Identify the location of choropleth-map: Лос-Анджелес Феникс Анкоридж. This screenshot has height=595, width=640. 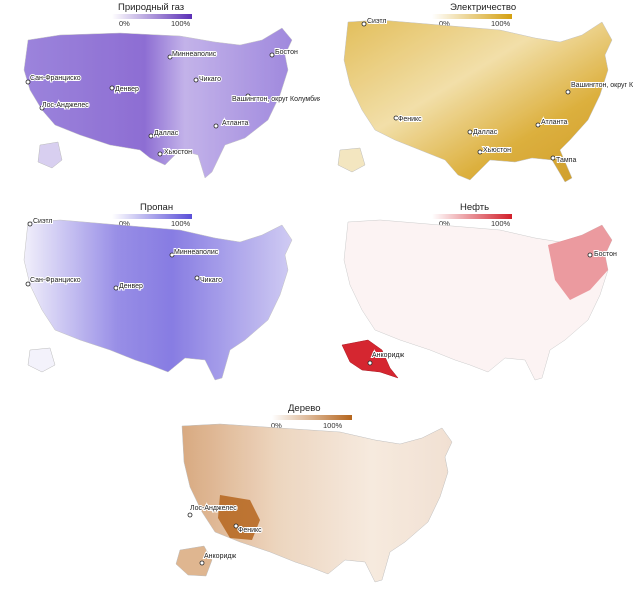
(314, 503).